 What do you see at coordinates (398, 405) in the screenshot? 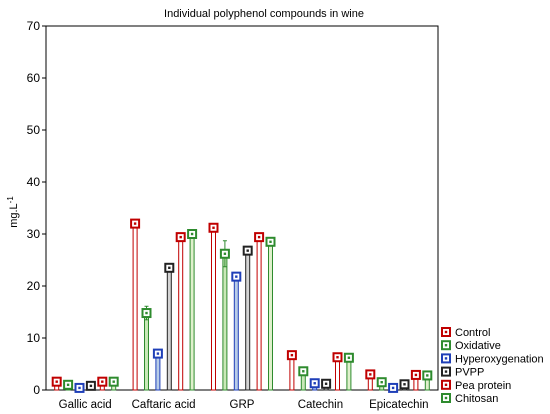
I see `category-label: Epicatechin` at bounding box center [398, 405].